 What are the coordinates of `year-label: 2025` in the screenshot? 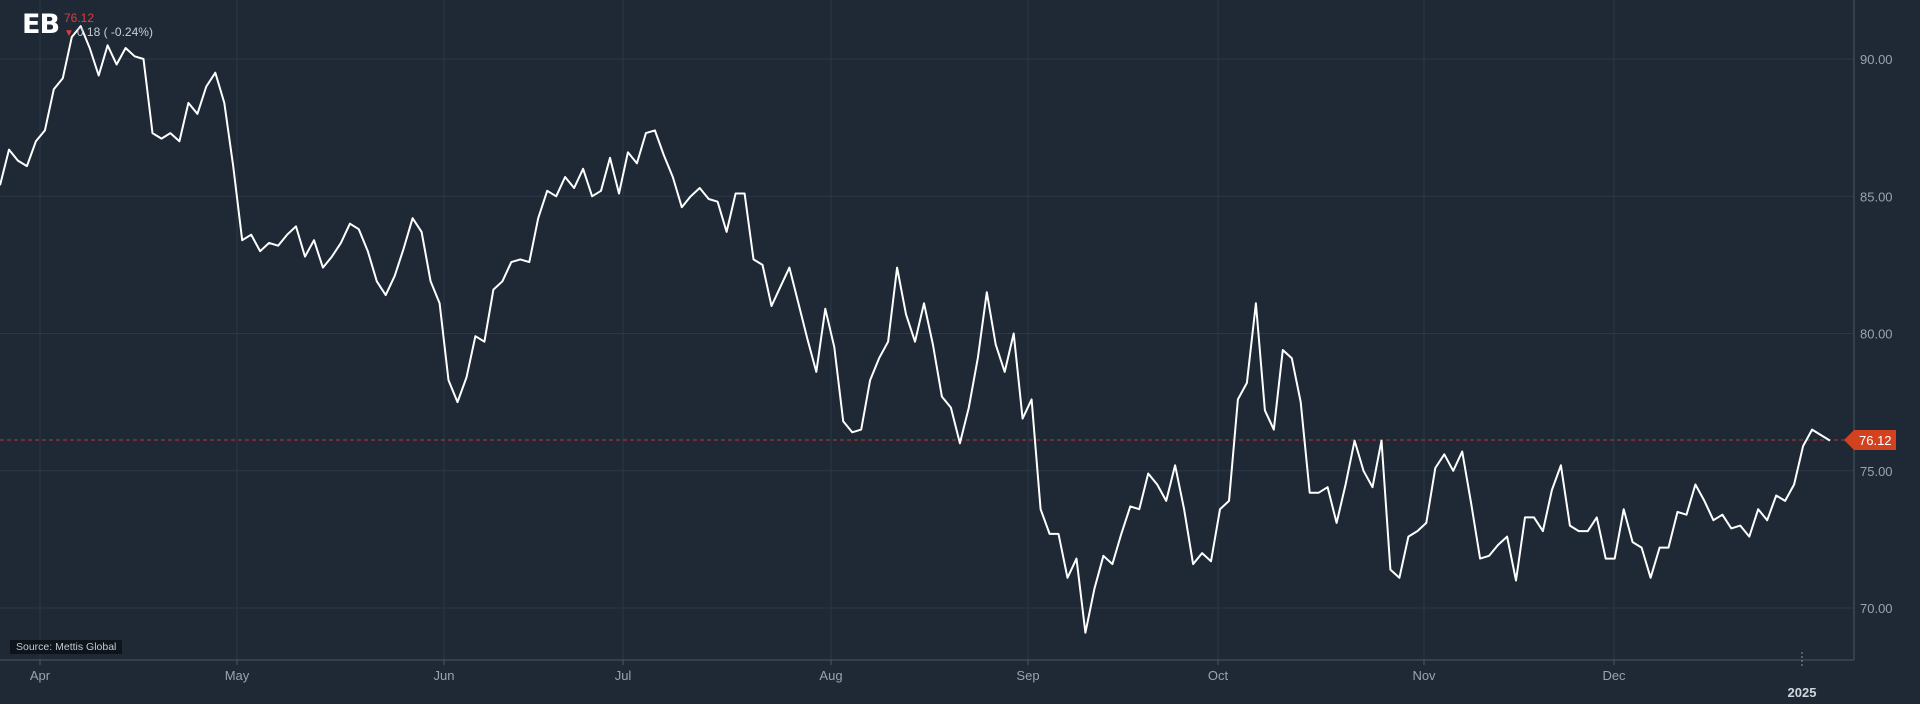 It's located at (1802, 692).